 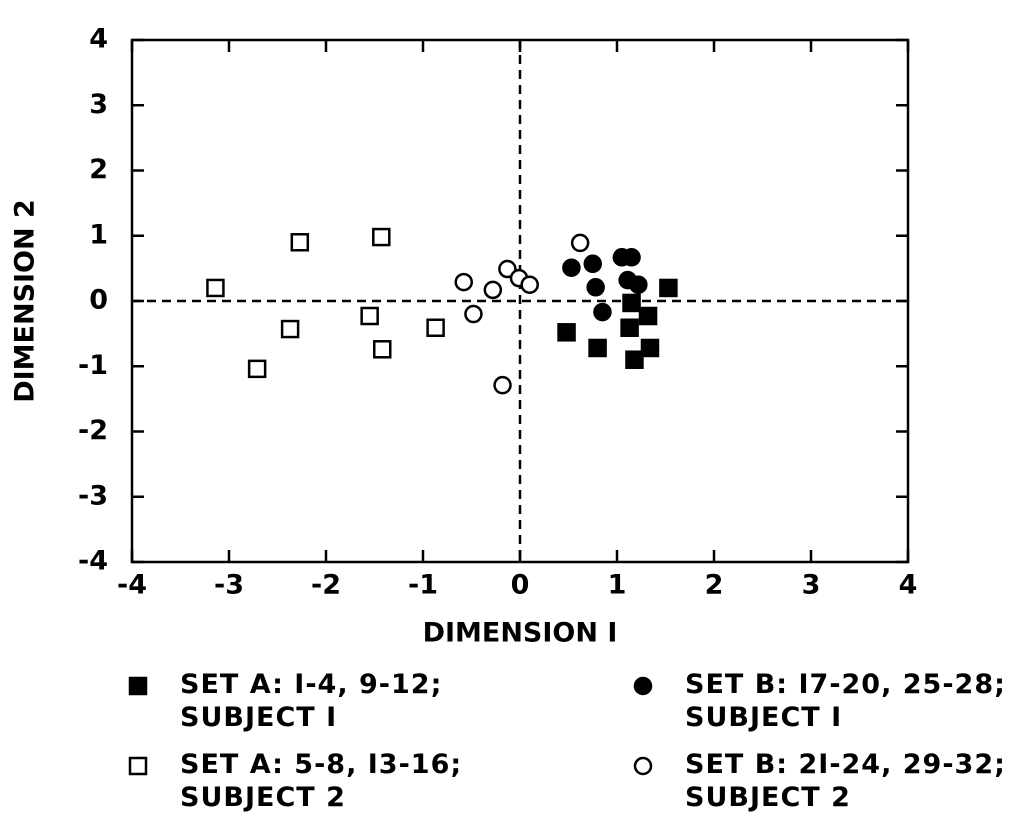 What do you see at coordinates (98, 234) in the screenshot?
I see `y-tick-label: 1` at bounding box center [98, 234].